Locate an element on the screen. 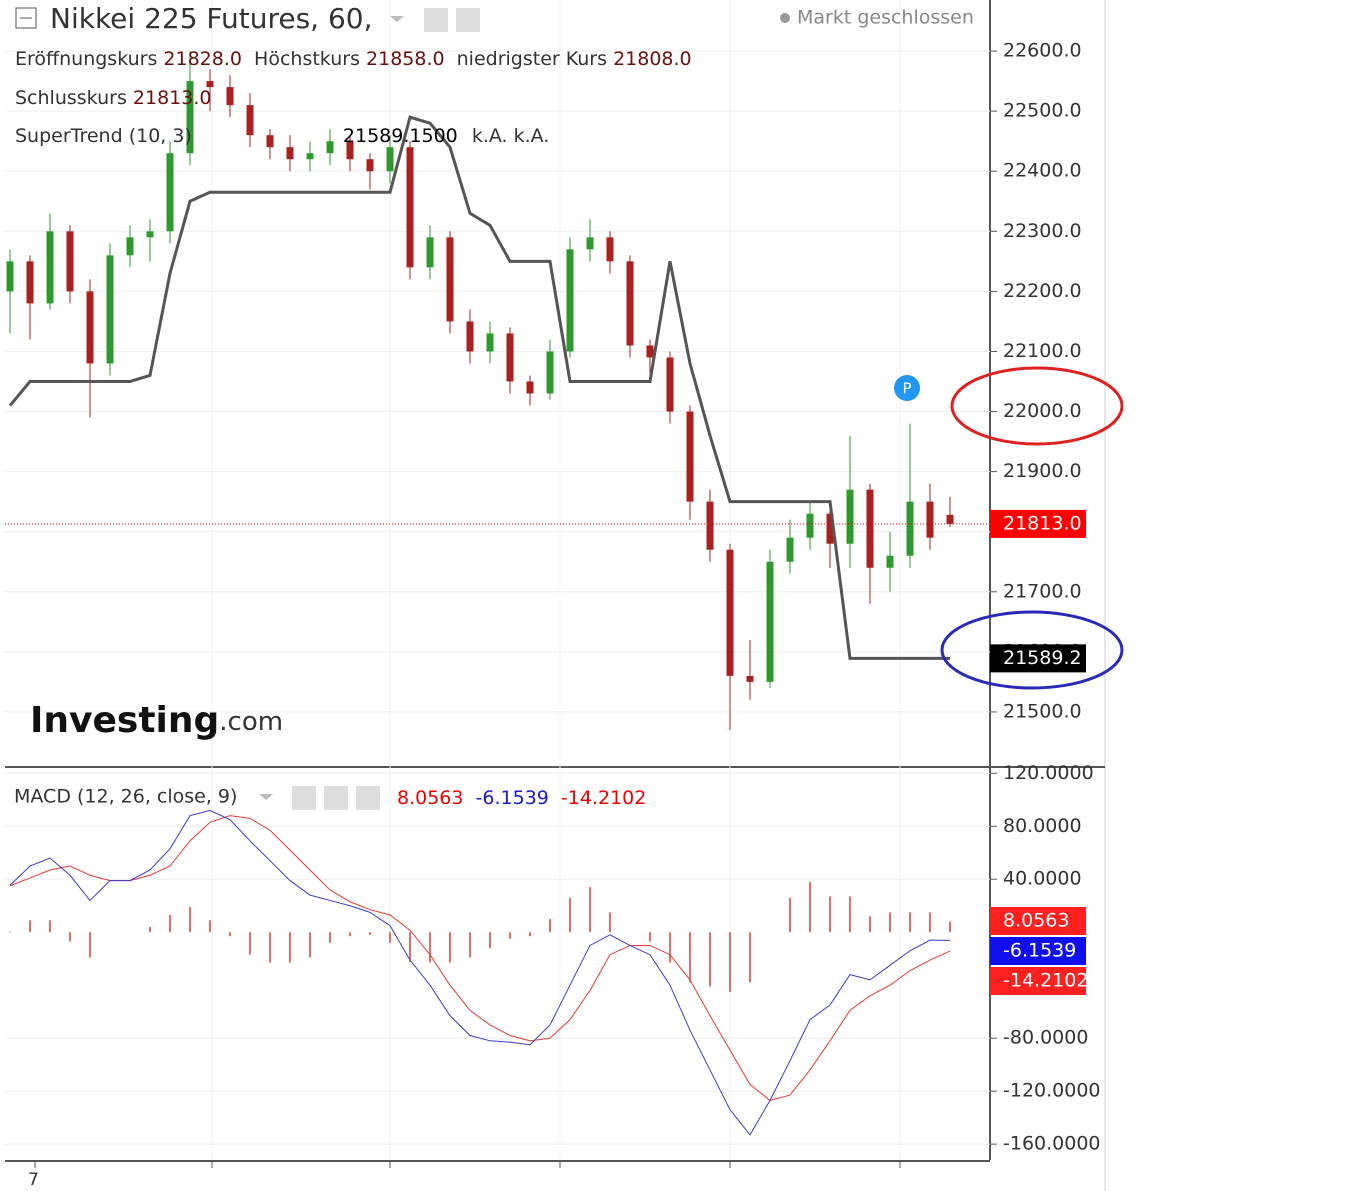  macd-values: 8.0563 -6.1539 -14.2102 is located at coordinates (521, 798).